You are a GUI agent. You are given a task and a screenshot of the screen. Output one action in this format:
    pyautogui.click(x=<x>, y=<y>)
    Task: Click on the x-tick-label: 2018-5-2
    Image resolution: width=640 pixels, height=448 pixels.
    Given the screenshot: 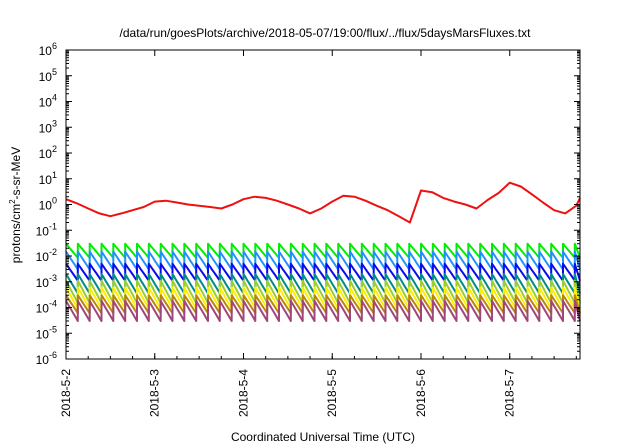 What is the action you would take?
    pyautogui.click(x=66, y=393)
    